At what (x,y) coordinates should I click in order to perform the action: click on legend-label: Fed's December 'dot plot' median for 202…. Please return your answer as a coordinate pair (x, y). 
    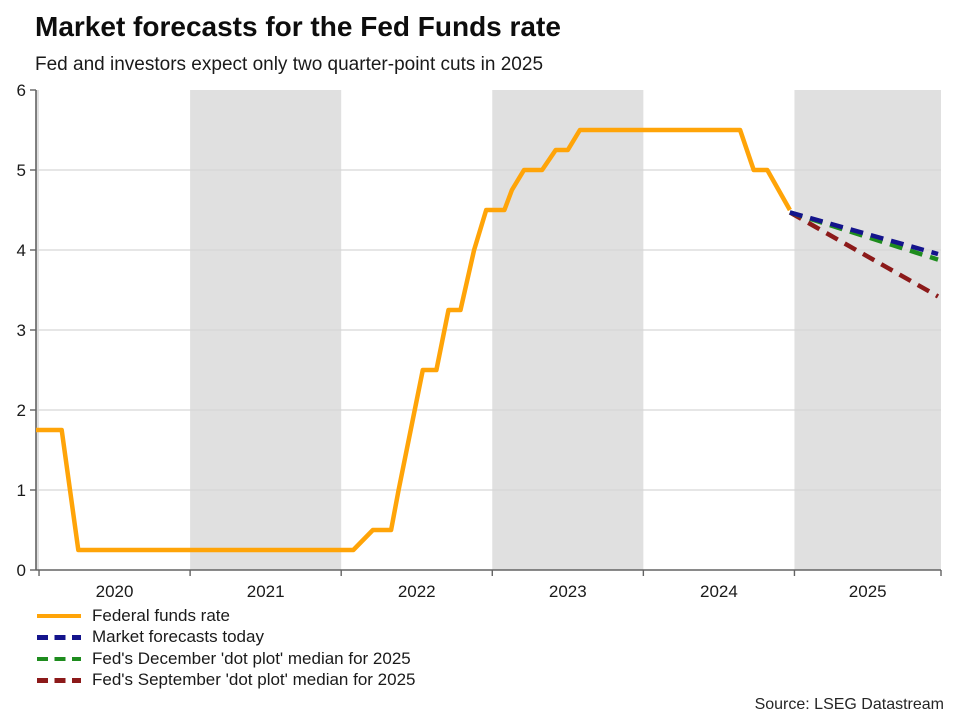
    Looking at the image, I should click on (251, 658).